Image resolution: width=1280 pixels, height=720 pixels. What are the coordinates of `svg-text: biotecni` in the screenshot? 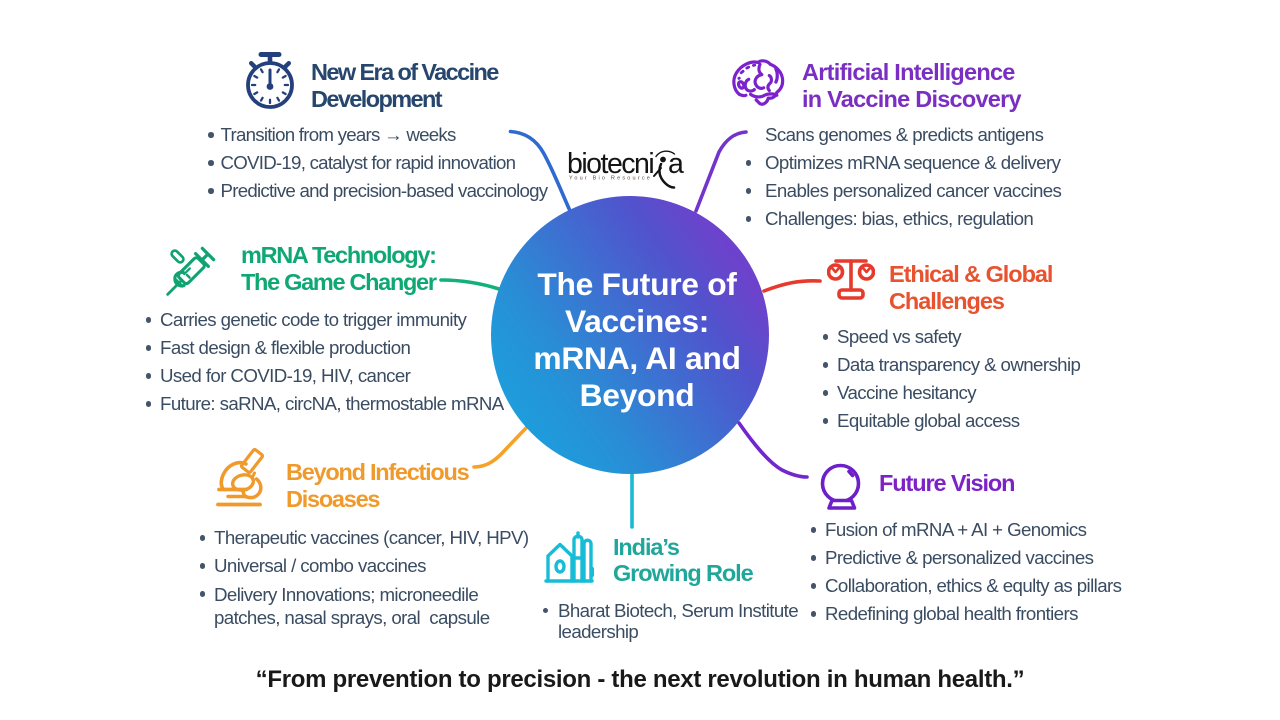 It's located at (610, 164).